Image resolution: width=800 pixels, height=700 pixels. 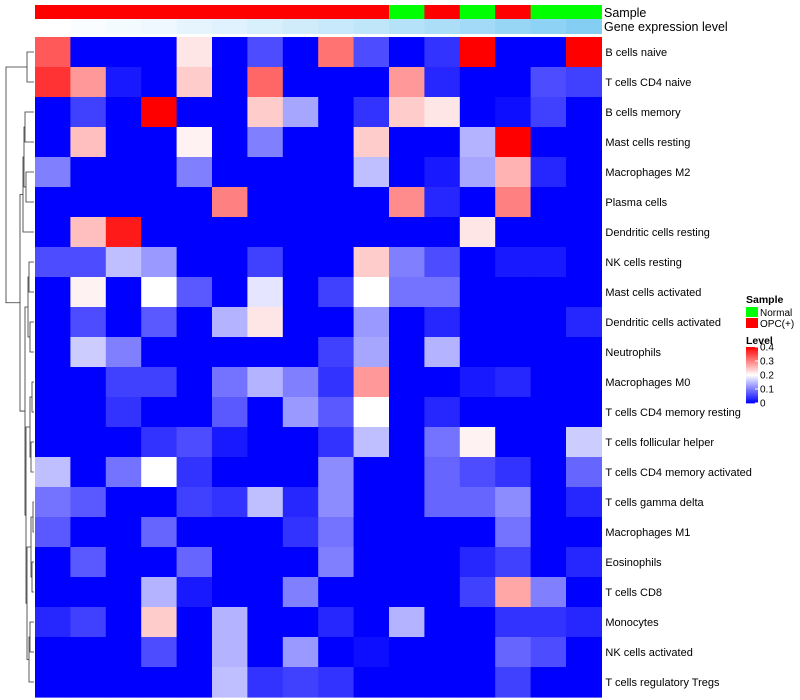 What do you see at coordinates (776, 313) in the screenshot?
I see `sample-legend-label: Normal` at bounding box center [776, 313].